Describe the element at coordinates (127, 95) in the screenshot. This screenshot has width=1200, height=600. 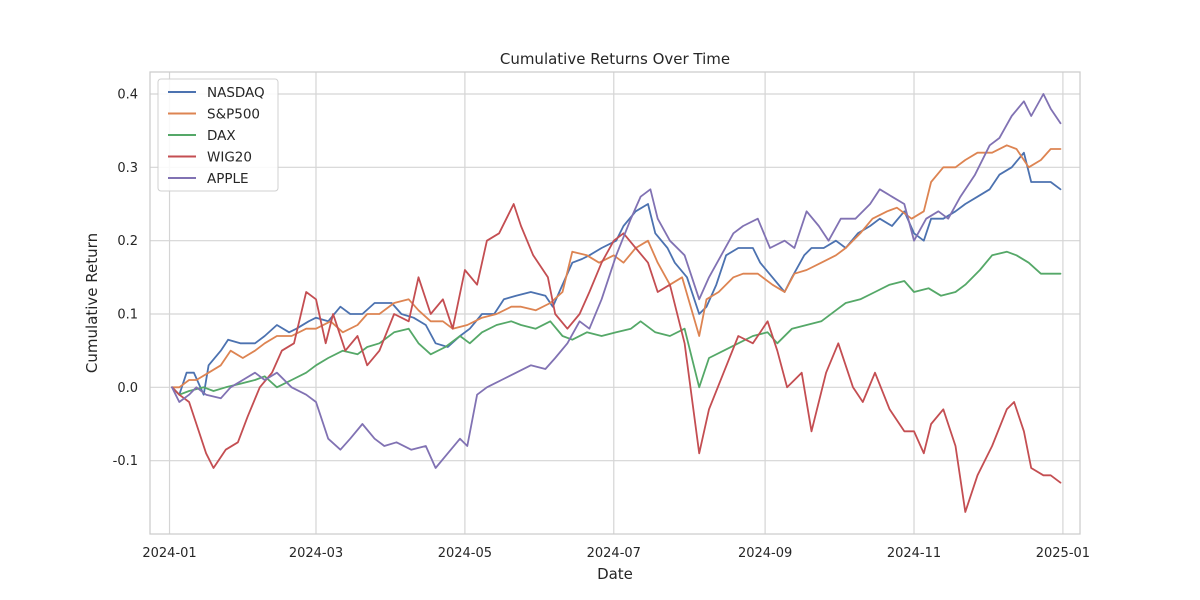
I see `y-tick-label: 0.4` at that location.